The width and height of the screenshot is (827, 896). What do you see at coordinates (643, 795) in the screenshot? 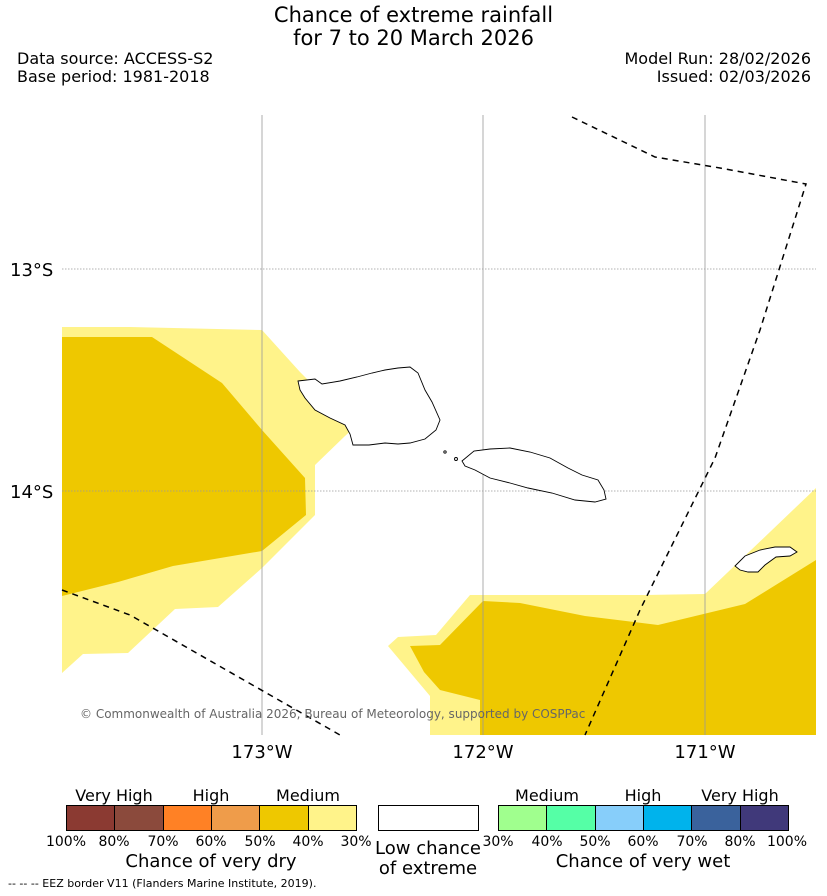
I see `wet-category-high: High` at bounding box center [643, 795].